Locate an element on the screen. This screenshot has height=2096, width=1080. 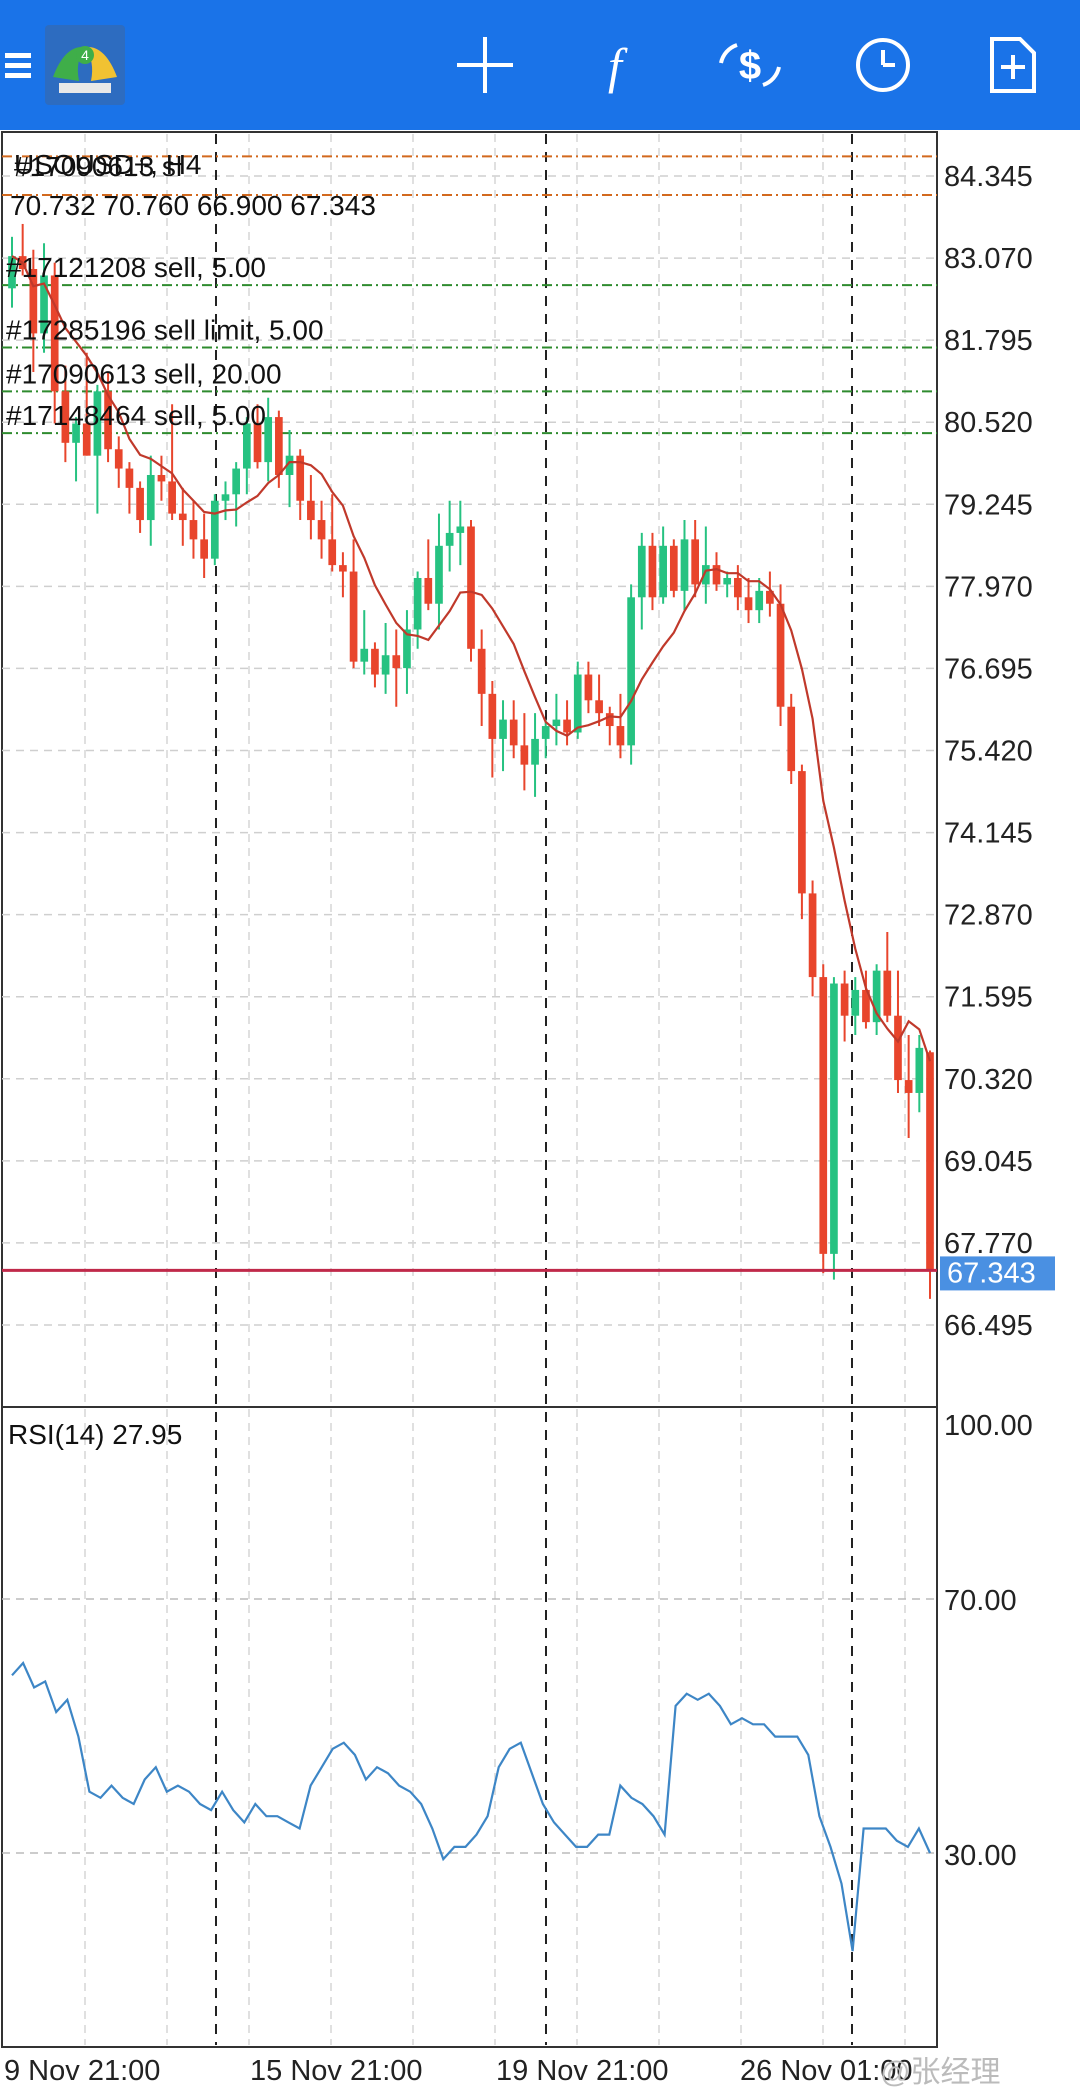
top-toolbar: 4 f $ is located at coordinates (540, 65).